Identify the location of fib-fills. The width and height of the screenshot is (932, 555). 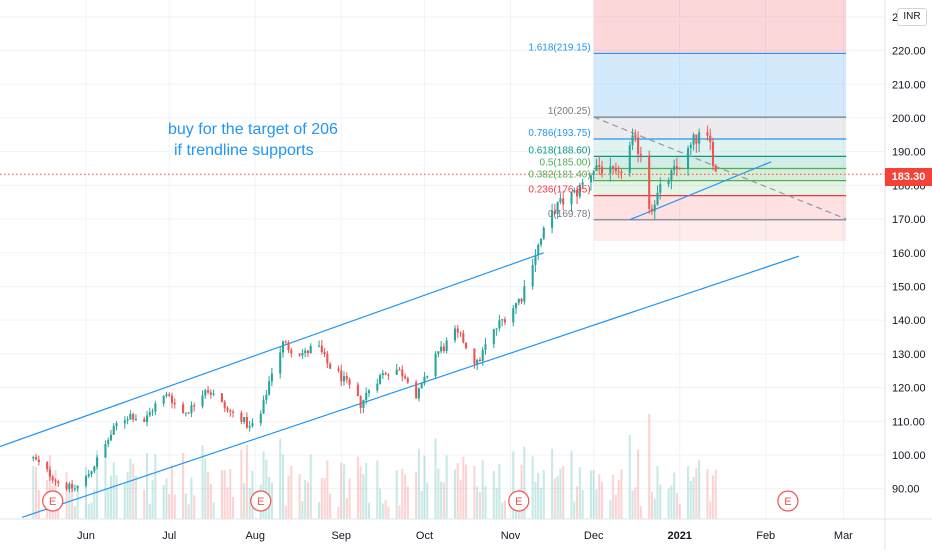
(720, 120).